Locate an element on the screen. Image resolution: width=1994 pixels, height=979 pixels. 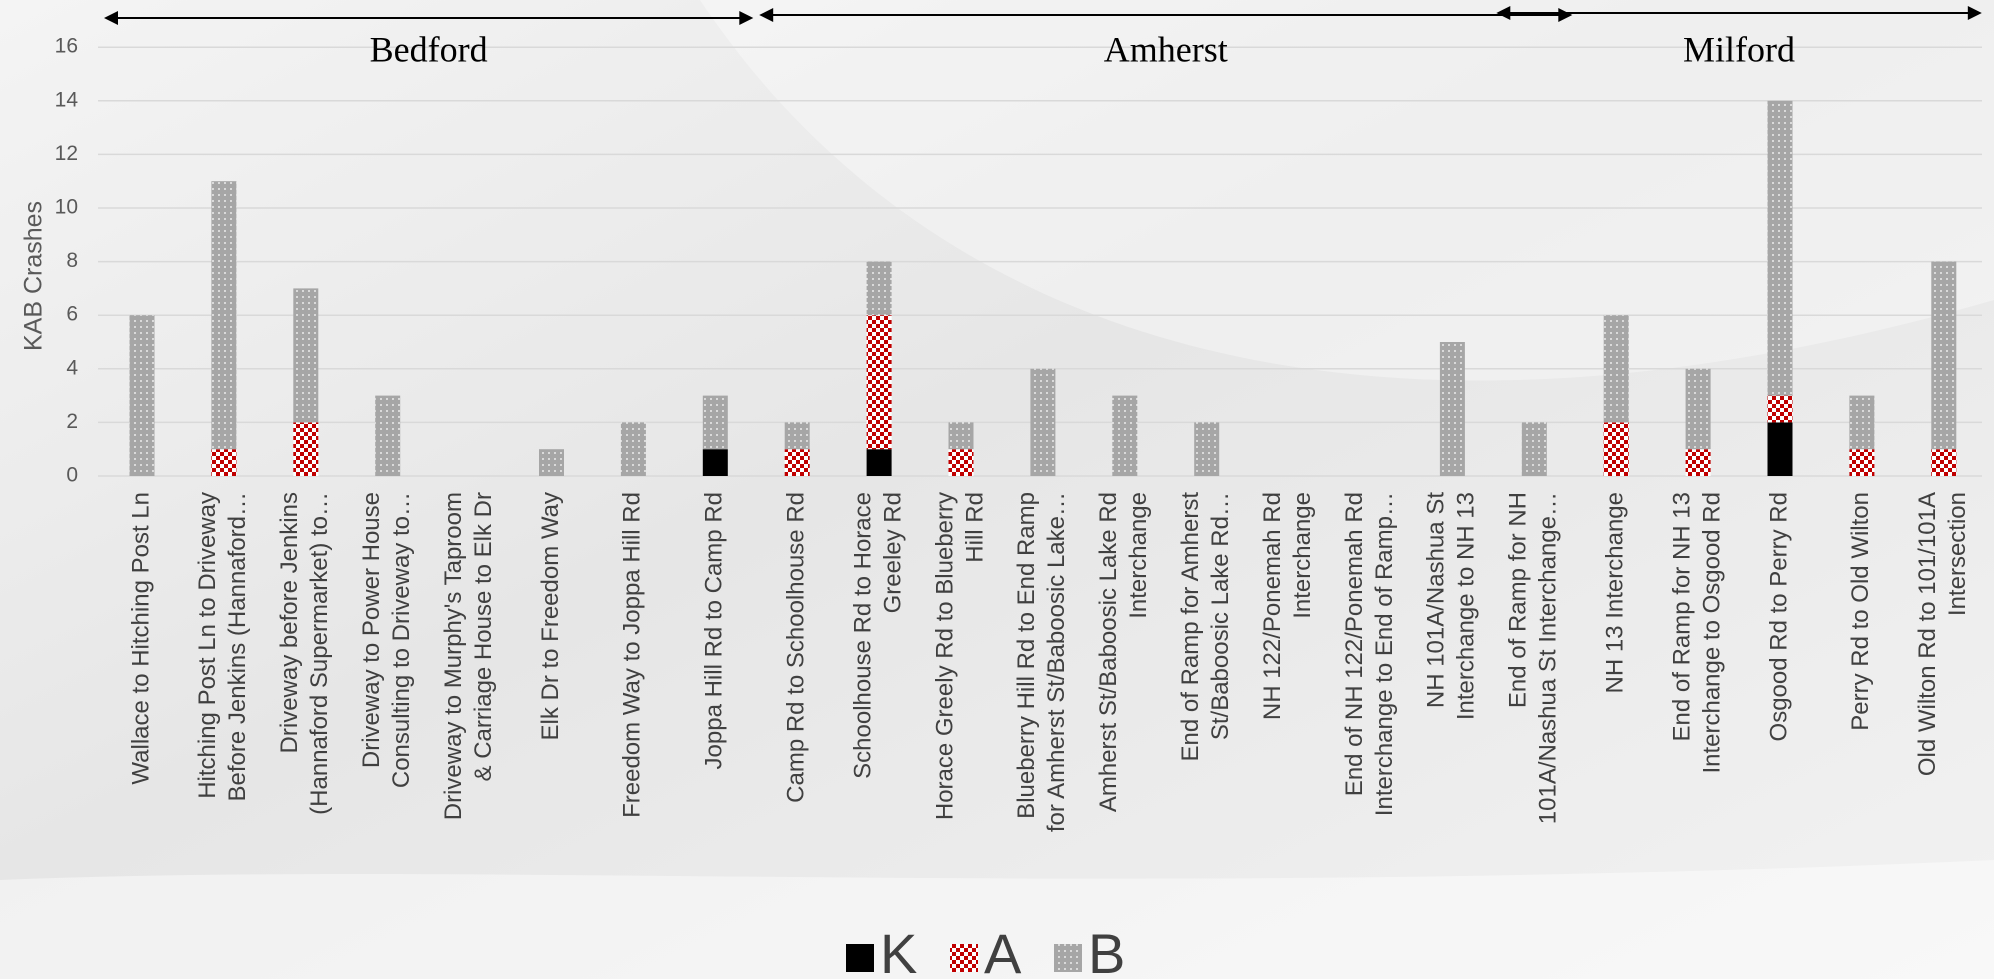
category-label: Schoolhouse Rd to Horace Greeley Rd is located at coordinates (877, 635).